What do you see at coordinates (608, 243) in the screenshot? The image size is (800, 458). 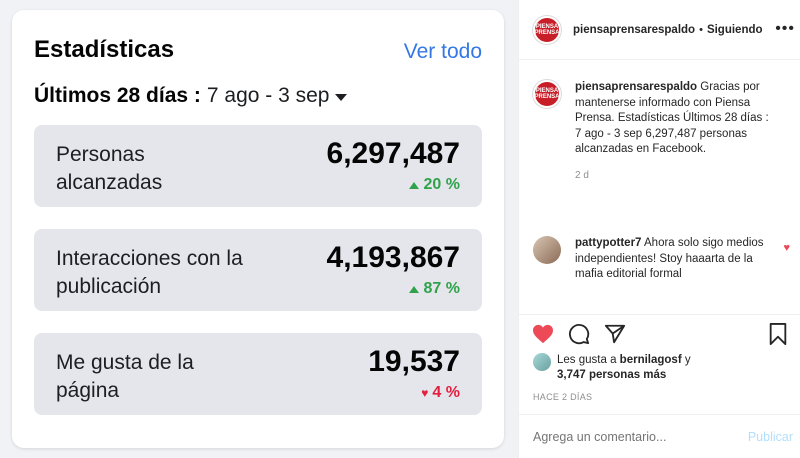 I see `comment-username: pattypotter7` at bounding box center [608, 243].